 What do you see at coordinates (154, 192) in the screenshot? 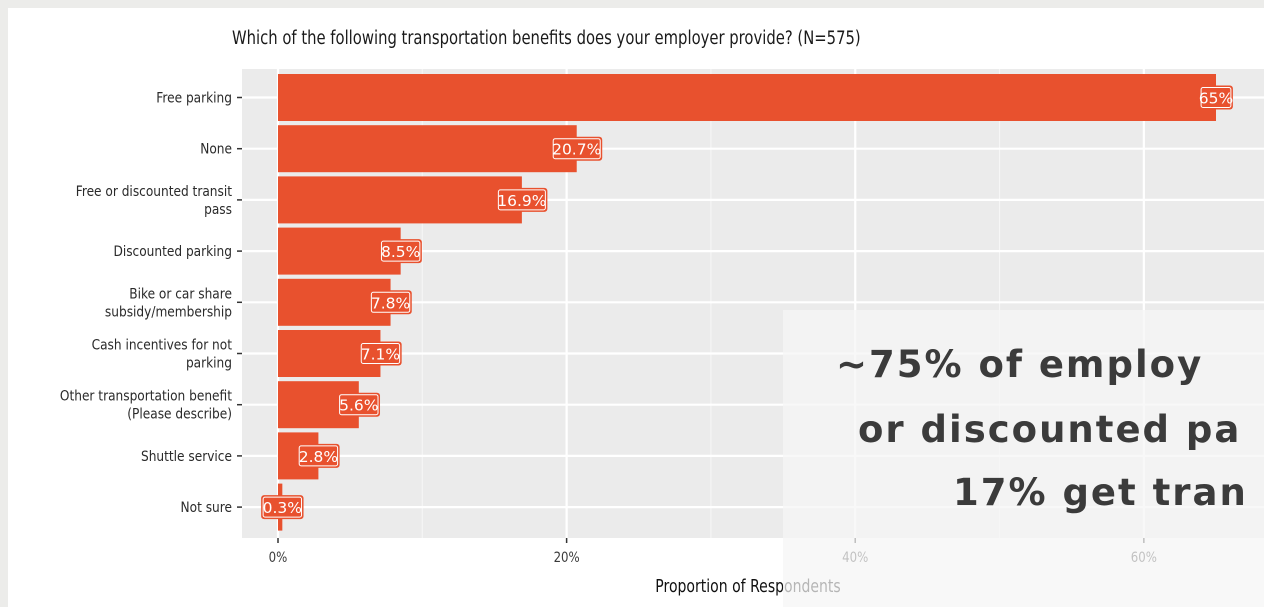
I see `category-label: Free or discounted transit` at bounding box center [154, 192].